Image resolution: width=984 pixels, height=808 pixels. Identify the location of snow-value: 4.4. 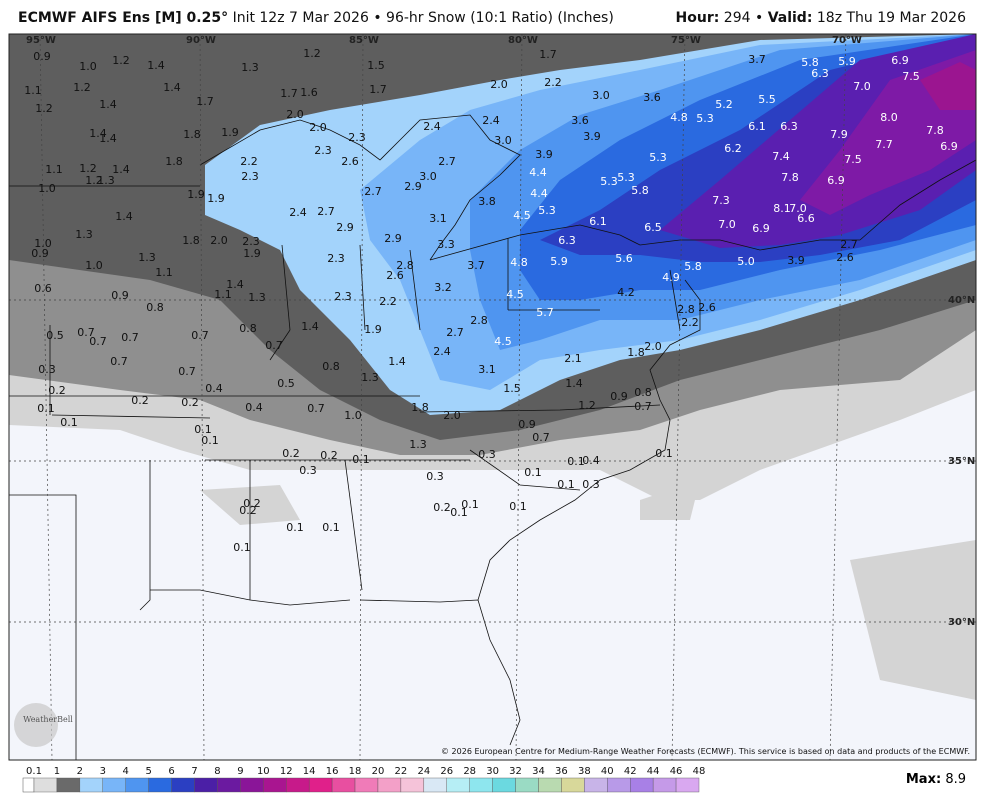
(539, 193).